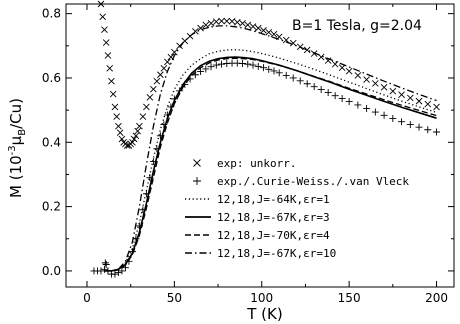 This screenshot has height=324, width=460. I want to click on legend-label: 12,18,J=-64K,εr=1, so click(273, 199).